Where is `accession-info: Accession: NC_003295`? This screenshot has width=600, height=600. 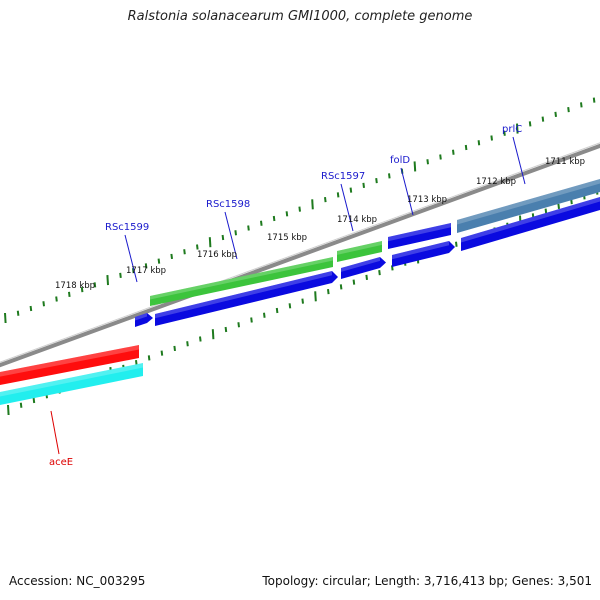
accession-info: Accession: NC_003295 is located at coordinates (77, 581).